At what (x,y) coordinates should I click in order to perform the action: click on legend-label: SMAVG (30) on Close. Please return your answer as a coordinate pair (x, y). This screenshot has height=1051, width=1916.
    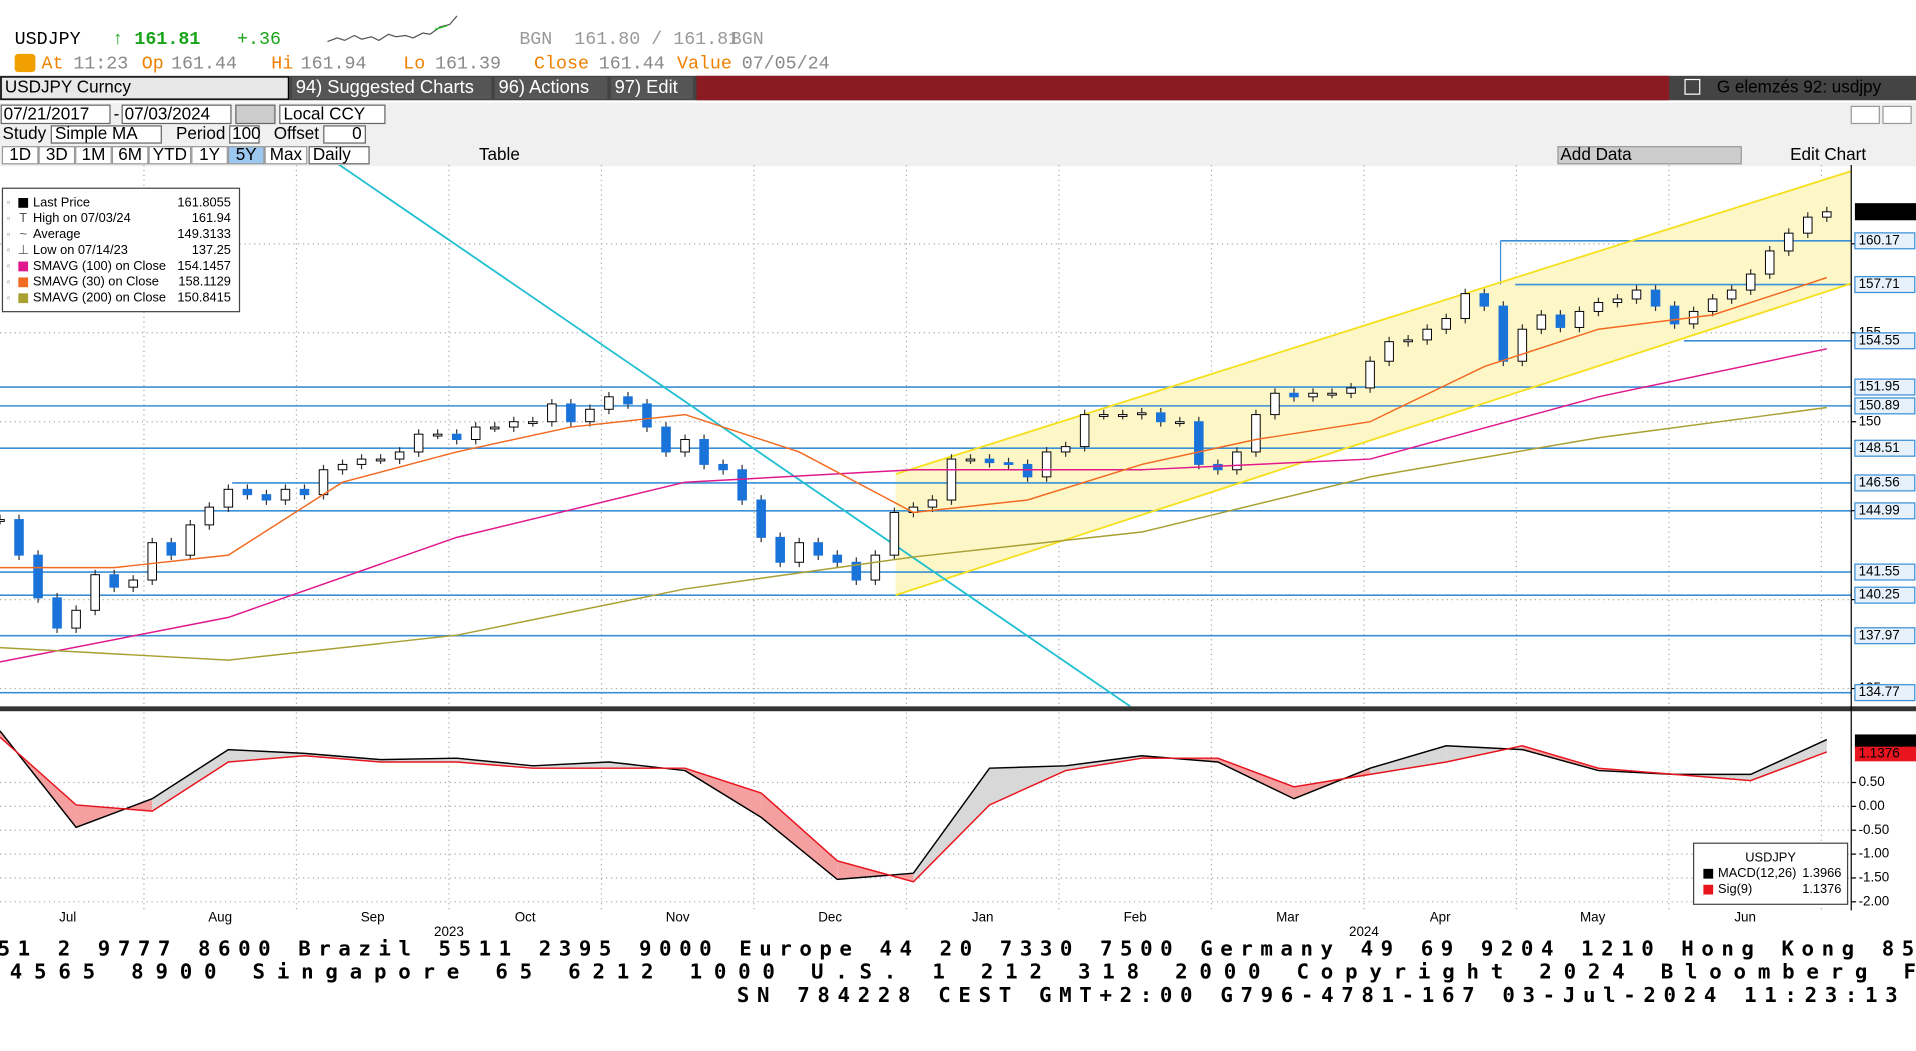
    Looking at the image, I should click on (96, 281).